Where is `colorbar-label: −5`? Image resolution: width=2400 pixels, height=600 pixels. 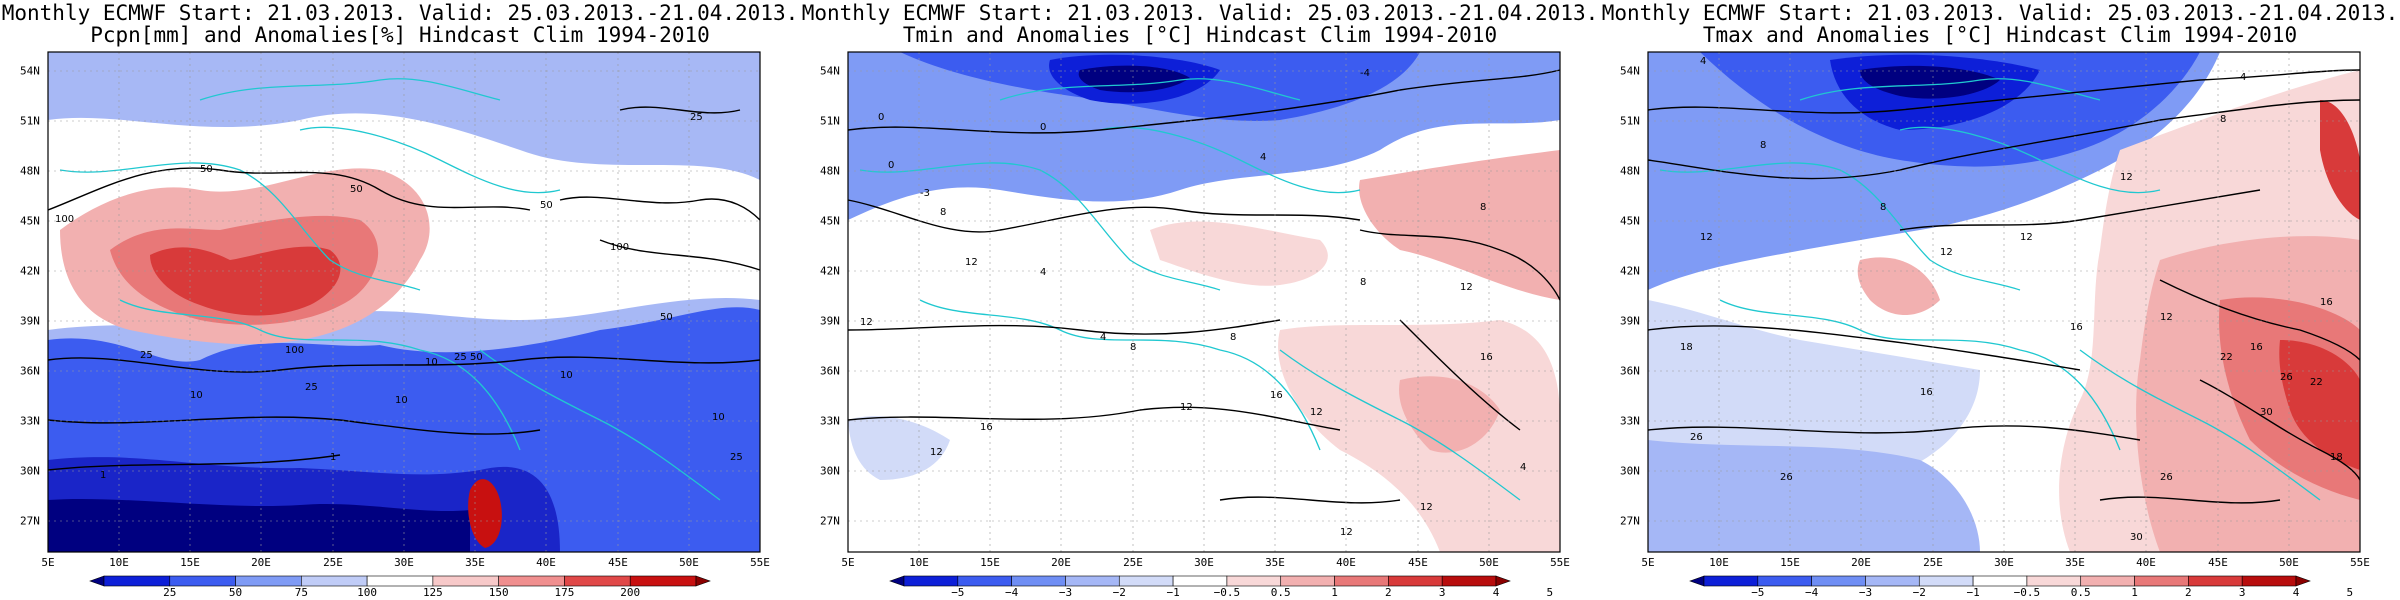
colorbar-label: −5 is located at coordinates (1758, 592).